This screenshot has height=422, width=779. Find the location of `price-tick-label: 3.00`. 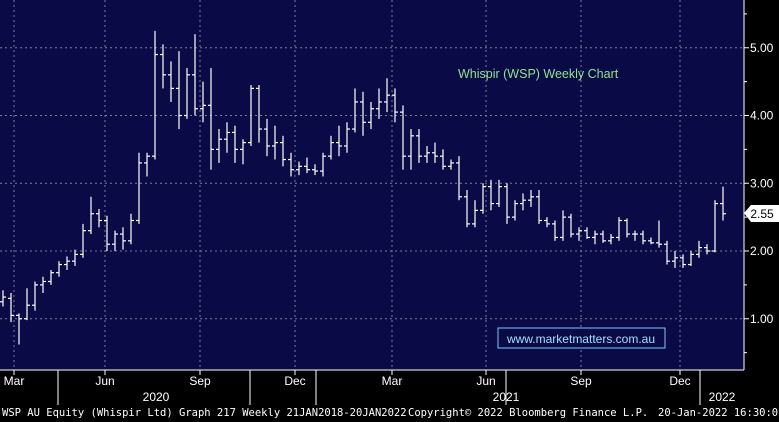

price-tick-label: 3.00 is located at coordinates (762, 183).